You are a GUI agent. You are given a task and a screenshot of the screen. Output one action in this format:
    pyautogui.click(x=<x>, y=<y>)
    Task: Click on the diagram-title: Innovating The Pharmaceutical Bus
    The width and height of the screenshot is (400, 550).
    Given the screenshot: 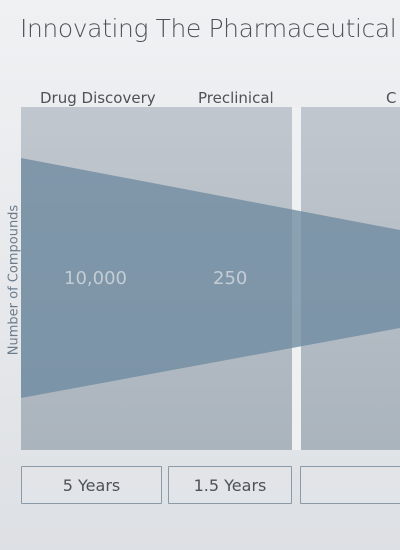 What is the action you would take?
    pyautogui.click(x=210, y=28)
    